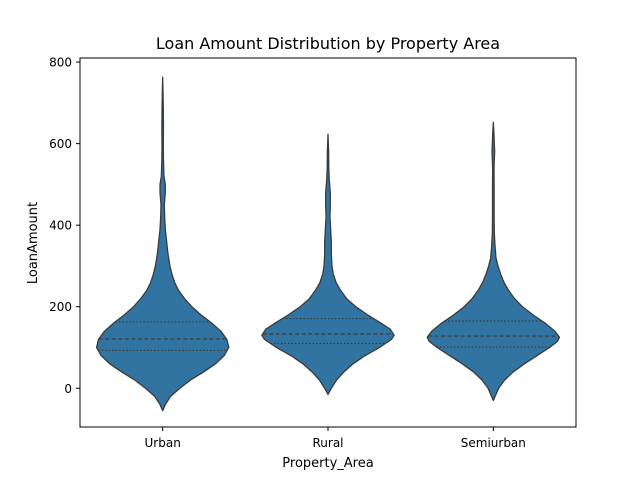 The image size is (640, 480). I want to click on y-tick-label: 0, so click(68, 389).